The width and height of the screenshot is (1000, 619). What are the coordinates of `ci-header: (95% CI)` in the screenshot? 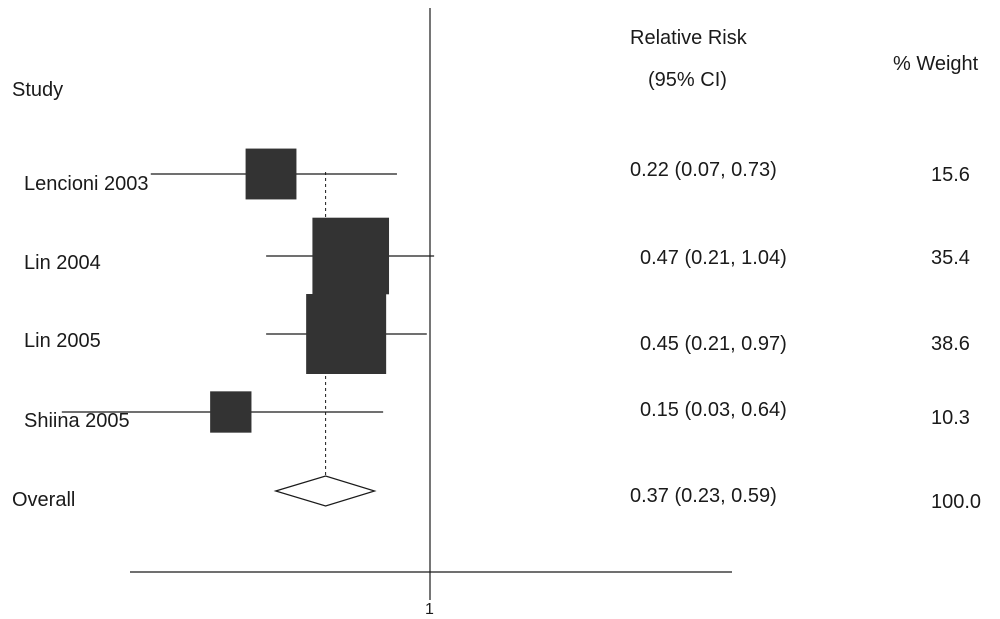 It's located at (687, 80).